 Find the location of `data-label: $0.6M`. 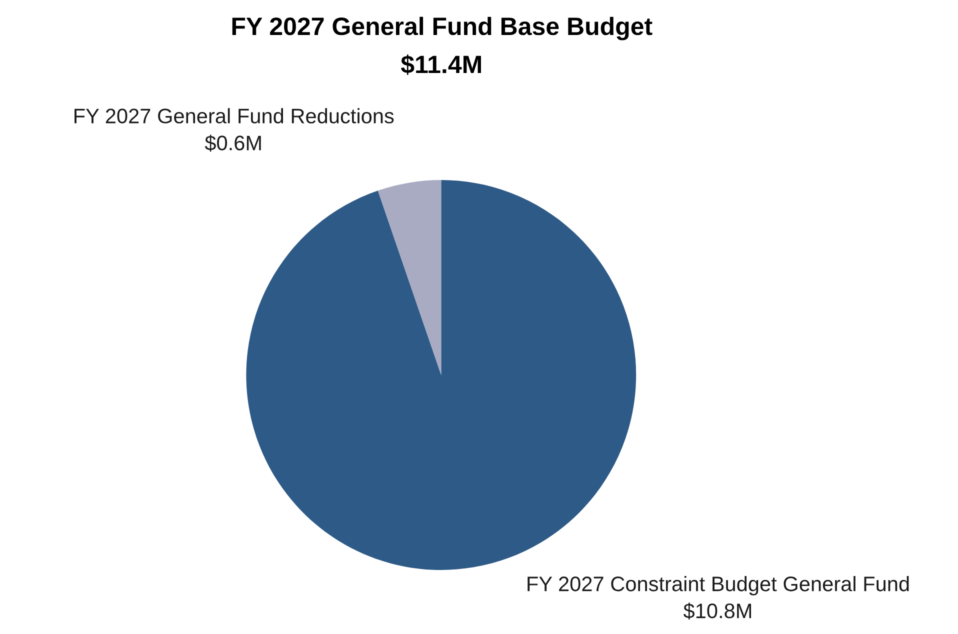

data-label: $0.6M is located at coordinates (232, 143).